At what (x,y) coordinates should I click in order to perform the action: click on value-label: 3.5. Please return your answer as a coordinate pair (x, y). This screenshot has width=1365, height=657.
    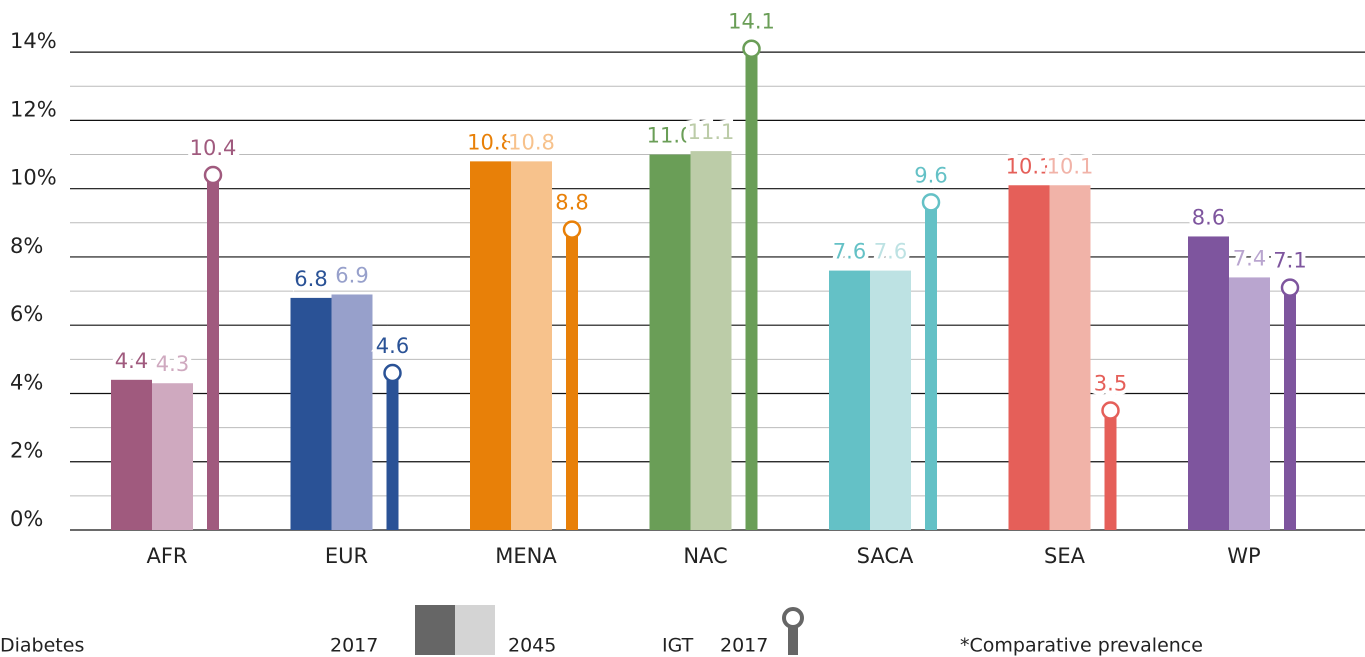
    Looking at the image, I should click on (1110, 384).